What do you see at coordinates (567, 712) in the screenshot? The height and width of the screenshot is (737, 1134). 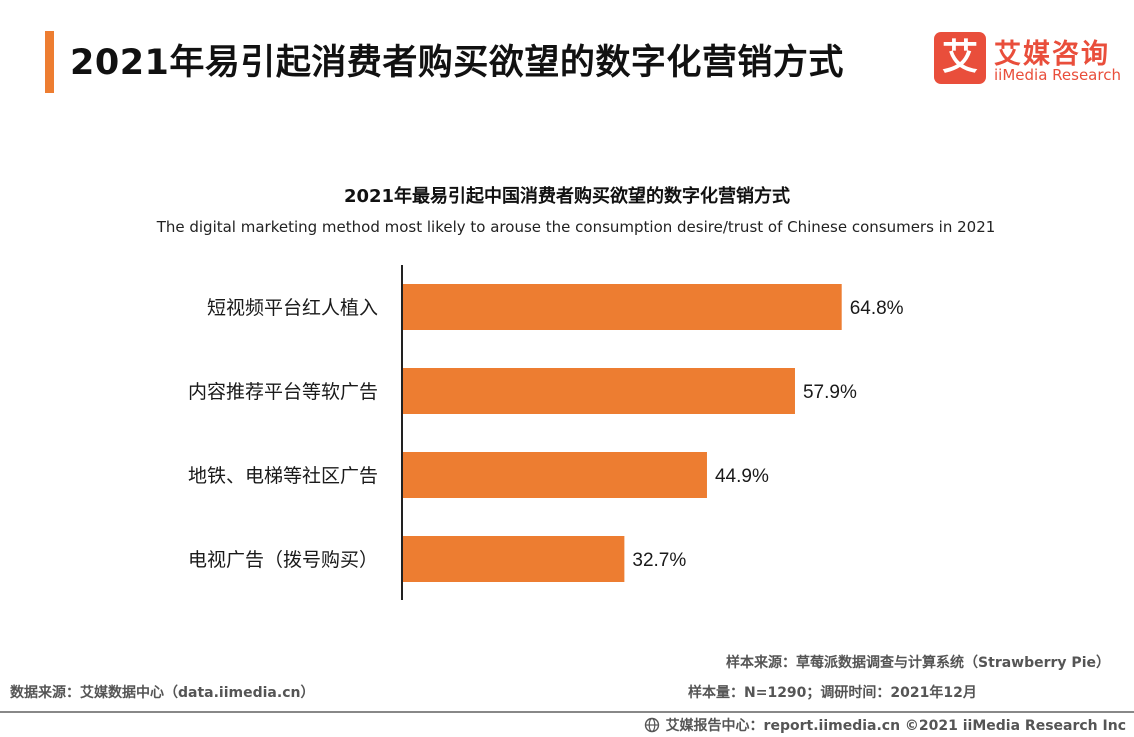 I see `footer-divider` at bounding box center [567, 712].